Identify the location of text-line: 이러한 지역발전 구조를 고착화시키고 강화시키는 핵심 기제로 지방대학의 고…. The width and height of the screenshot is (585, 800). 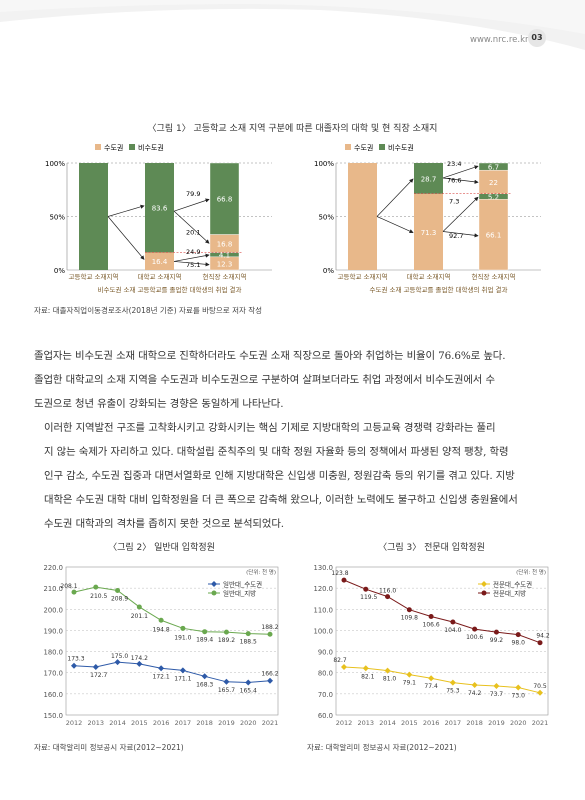
(270, 428).